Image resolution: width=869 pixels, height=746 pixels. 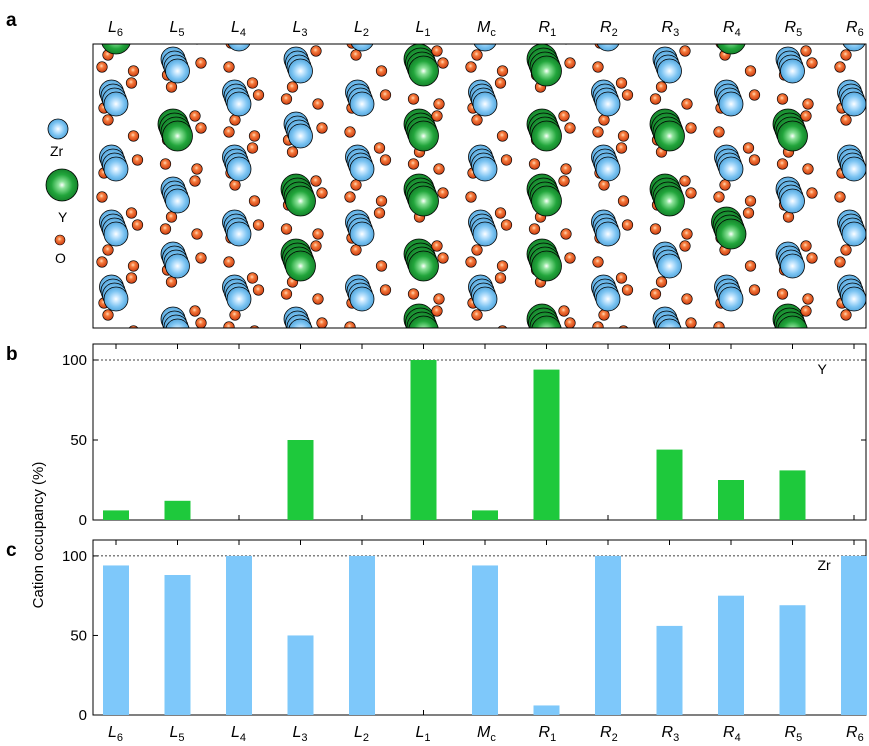 What do you see at coordinates (669, 670) in the screenshot?
I see `zr-occupancy-bar-r3` at bounding box center [669, 670].